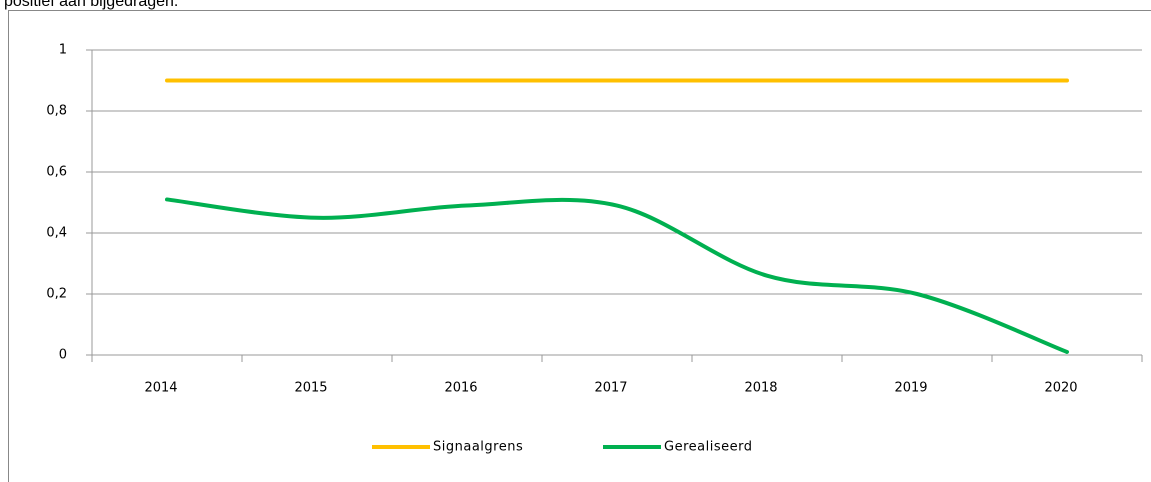 The width and height of the screenshot is (1151, 482). What do you see at coordinates (56, 172) in the screenshot?
I see `y-tick-label: 0,6` at bounding box center [56, 172].